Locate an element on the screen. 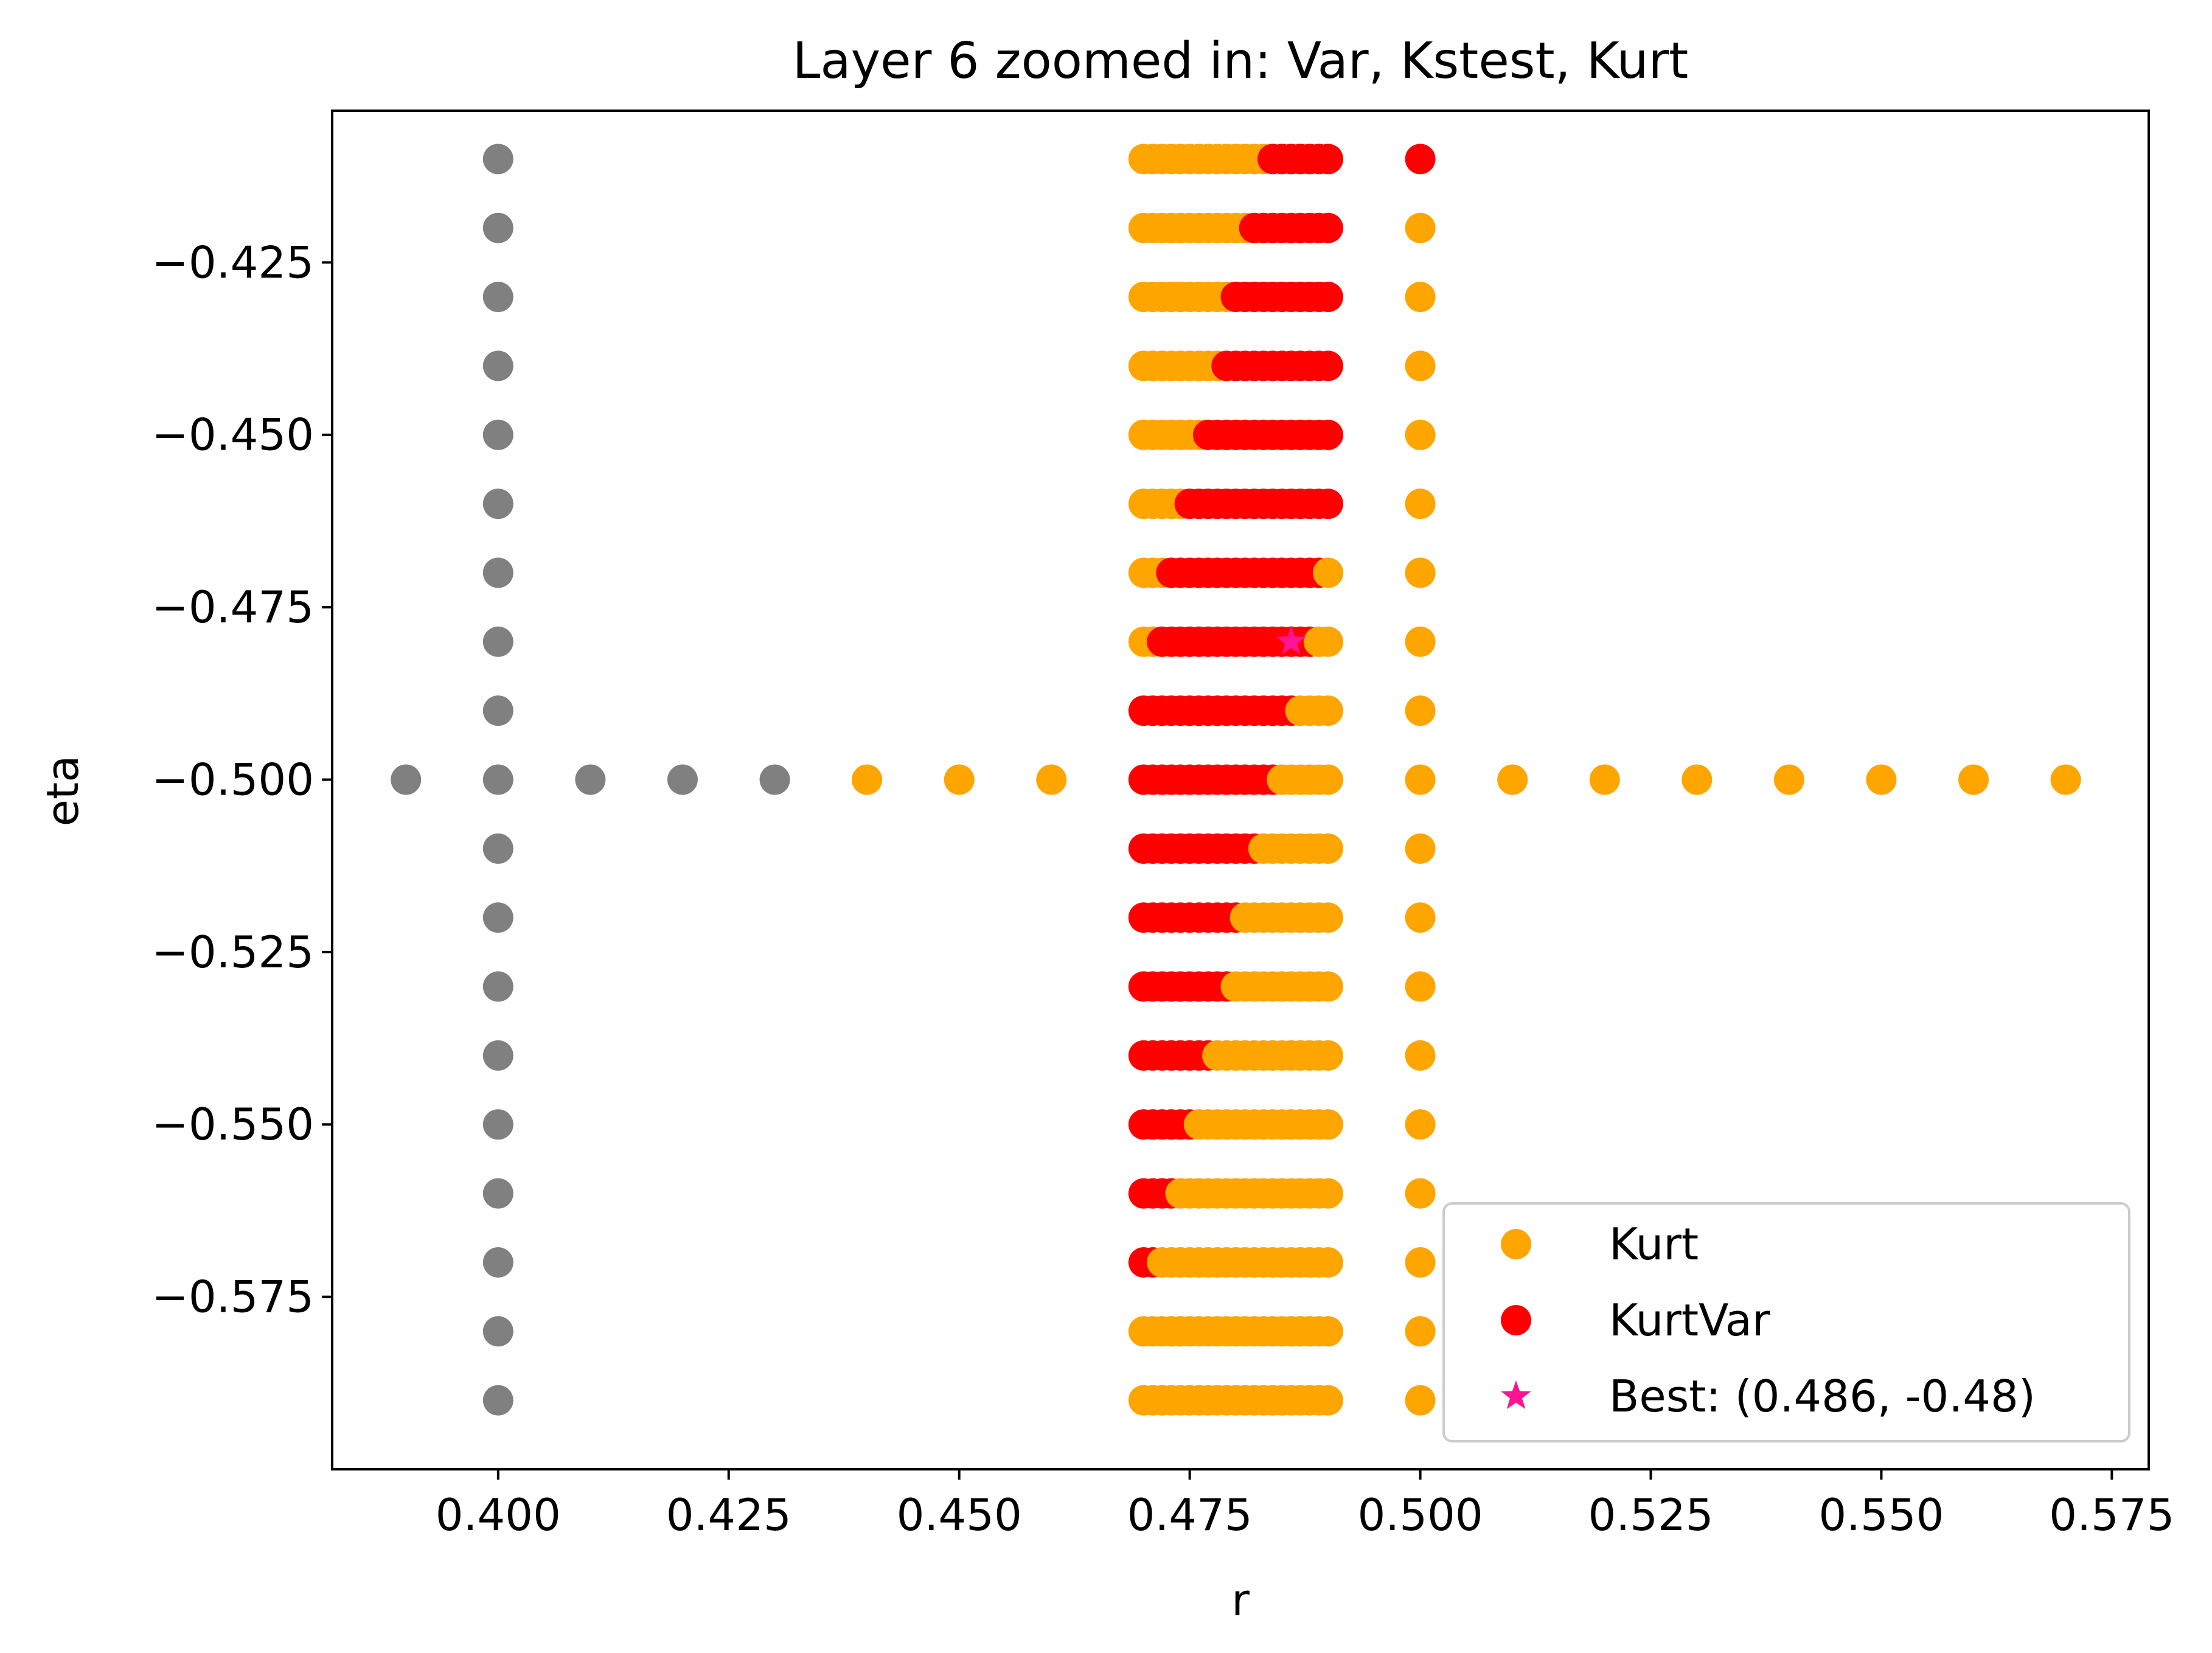  legend-marker-kurt is located at coordinates (1516, 1244).